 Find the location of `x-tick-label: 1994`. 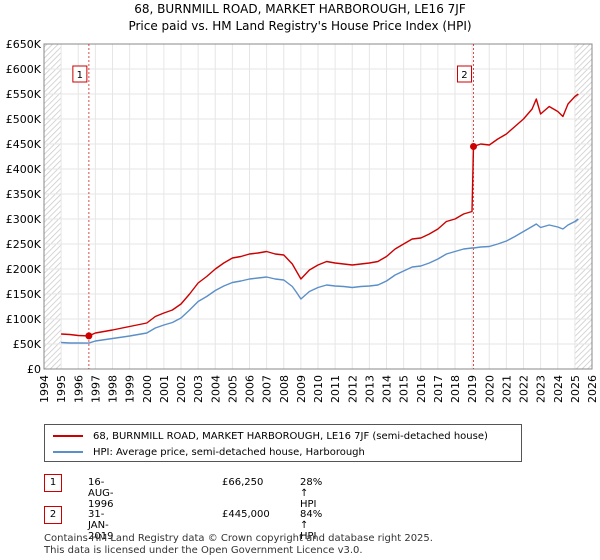

x-tick-label: 1994 is located at coordinates (44, 389).